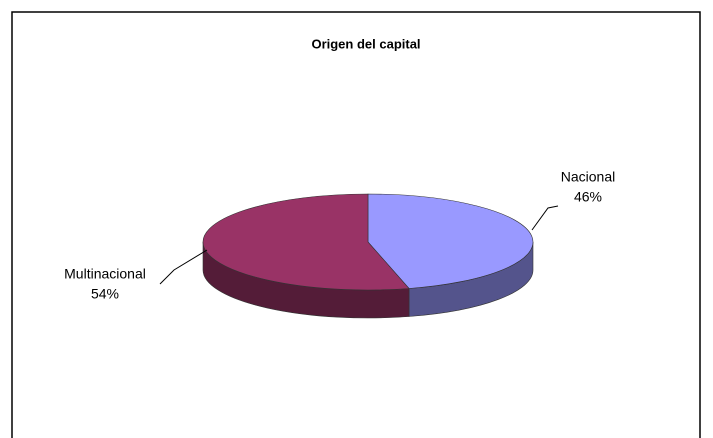  Describe the element at coordinates (365, 43) in the screenshot. I see `chart-title: Origen del capital` at that location.